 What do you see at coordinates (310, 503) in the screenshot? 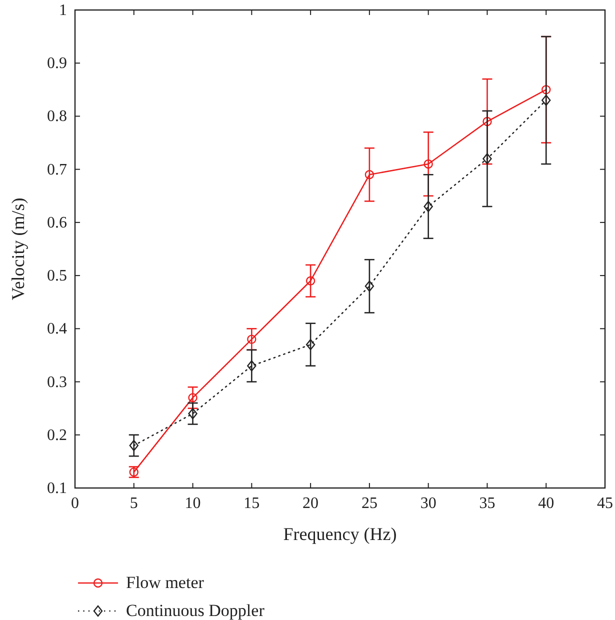
I see `x-tick-label: 20` at bounding box center [310, 503].